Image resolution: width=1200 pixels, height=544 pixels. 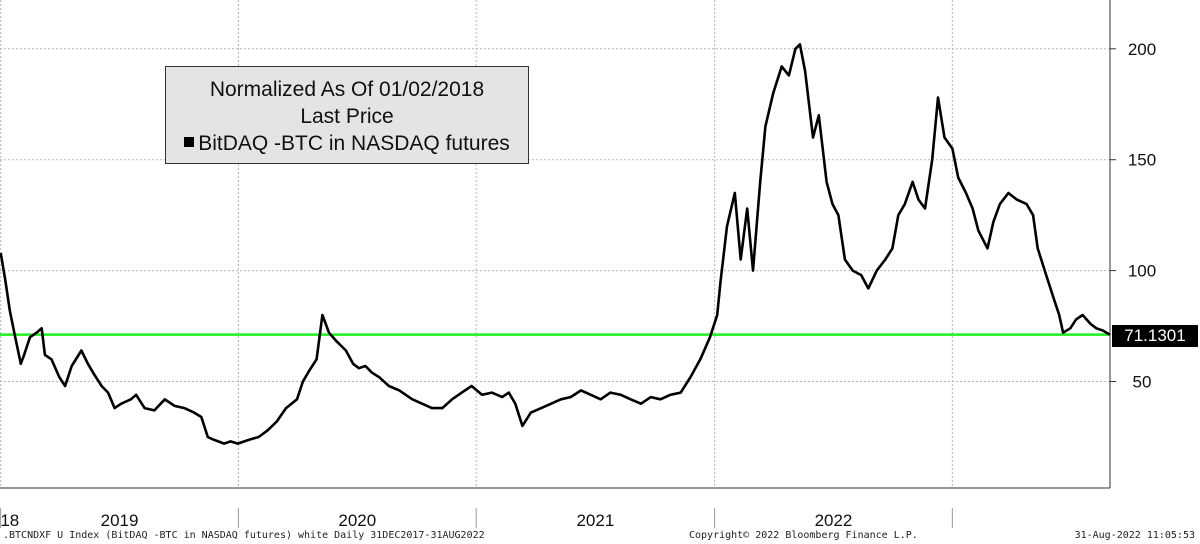 What do you see at coordinates (595, 520) in the screenshot?
I see `x-tick-label: 2021` at bounding box center [595, 520].